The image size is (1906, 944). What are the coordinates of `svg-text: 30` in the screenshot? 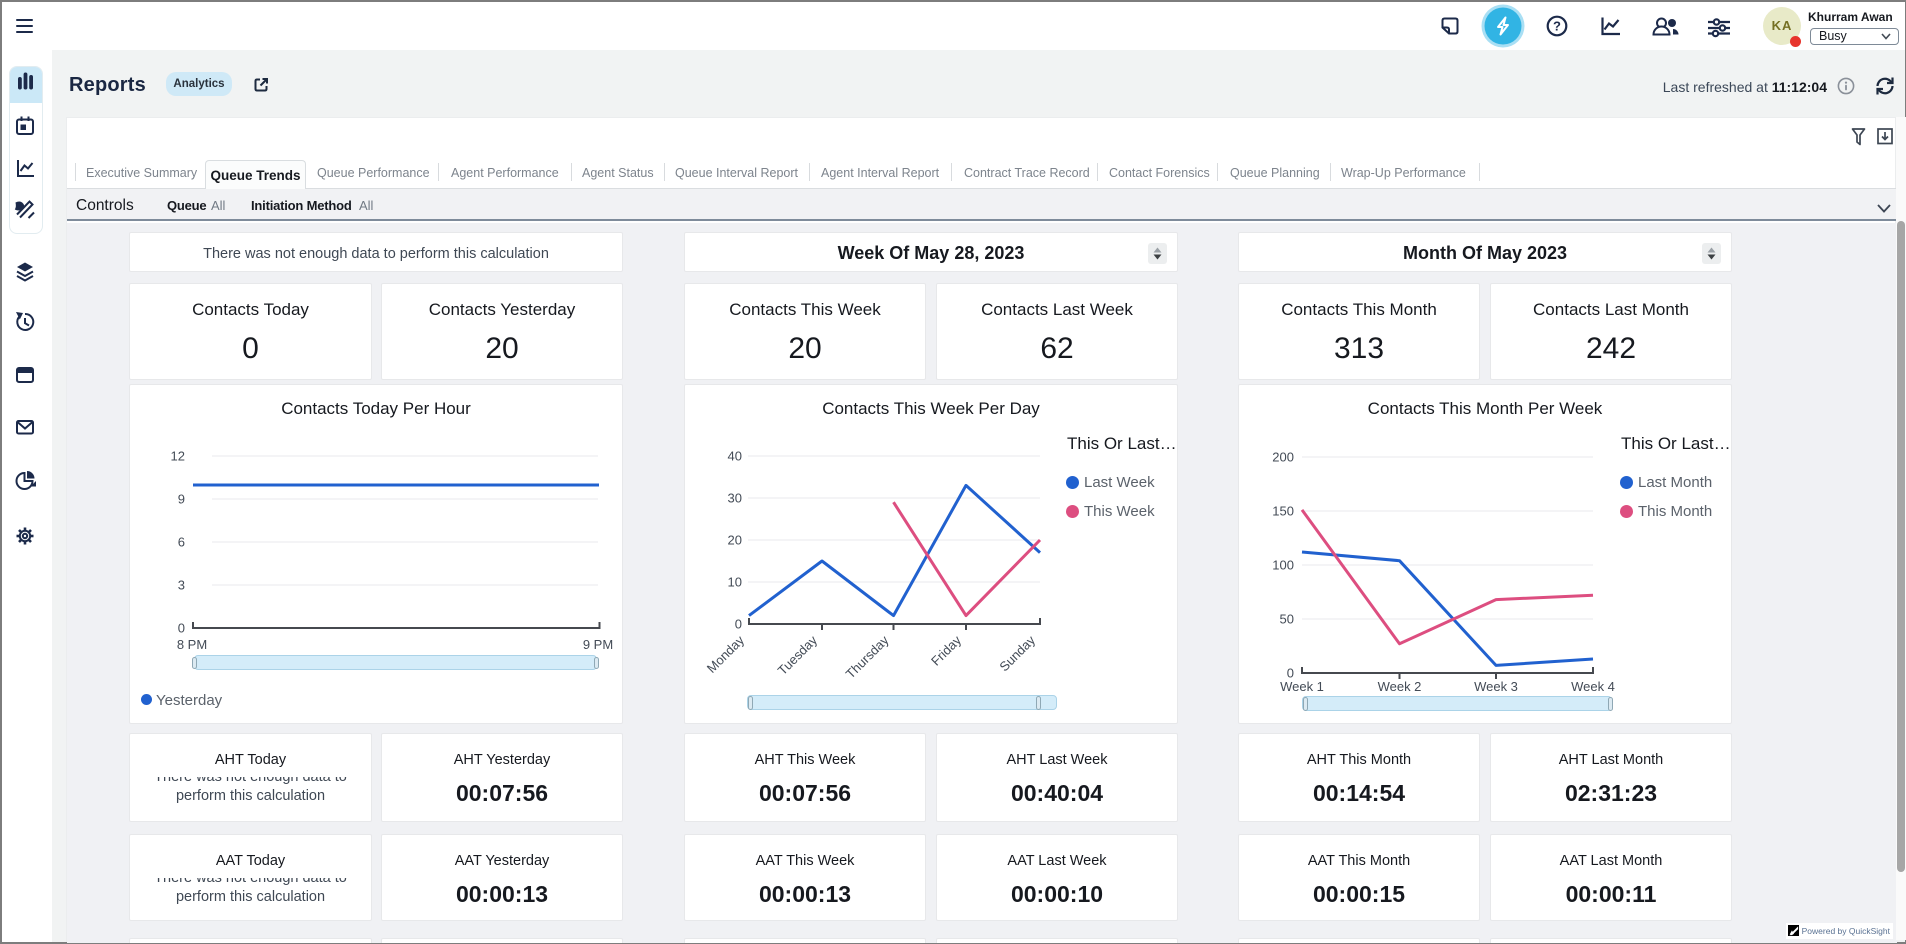 It's located at (735, 498).